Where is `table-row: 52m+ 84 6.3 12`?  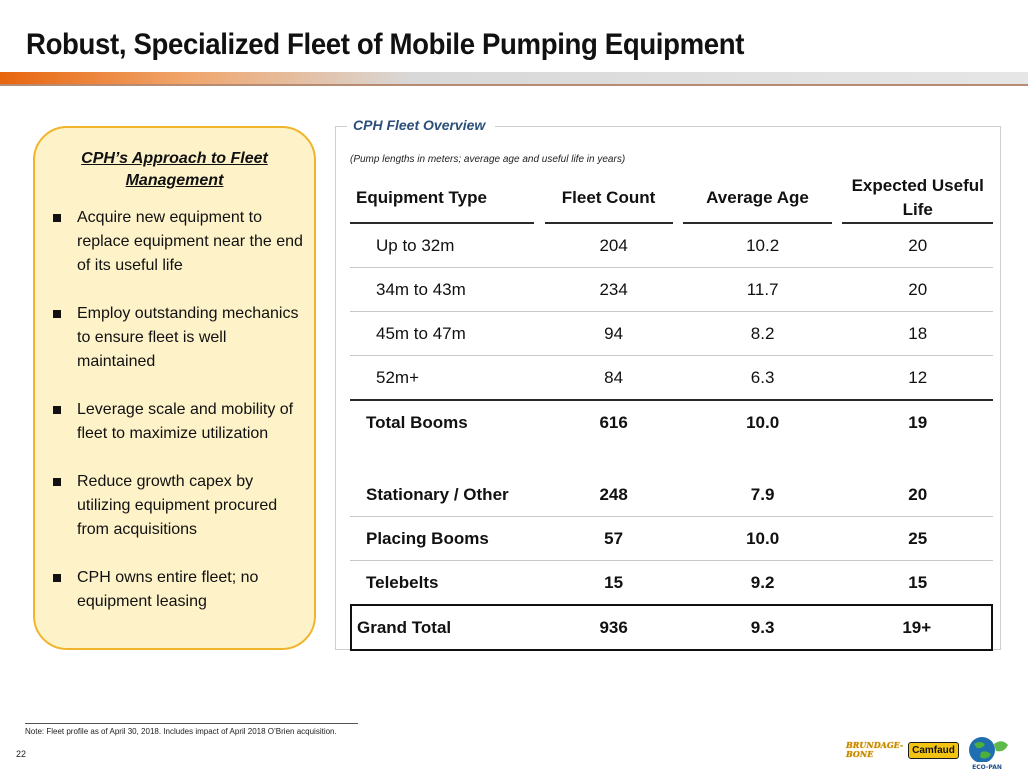
table-row: 52m+ 84 6.3 12 is located at coordinates (671, 378).